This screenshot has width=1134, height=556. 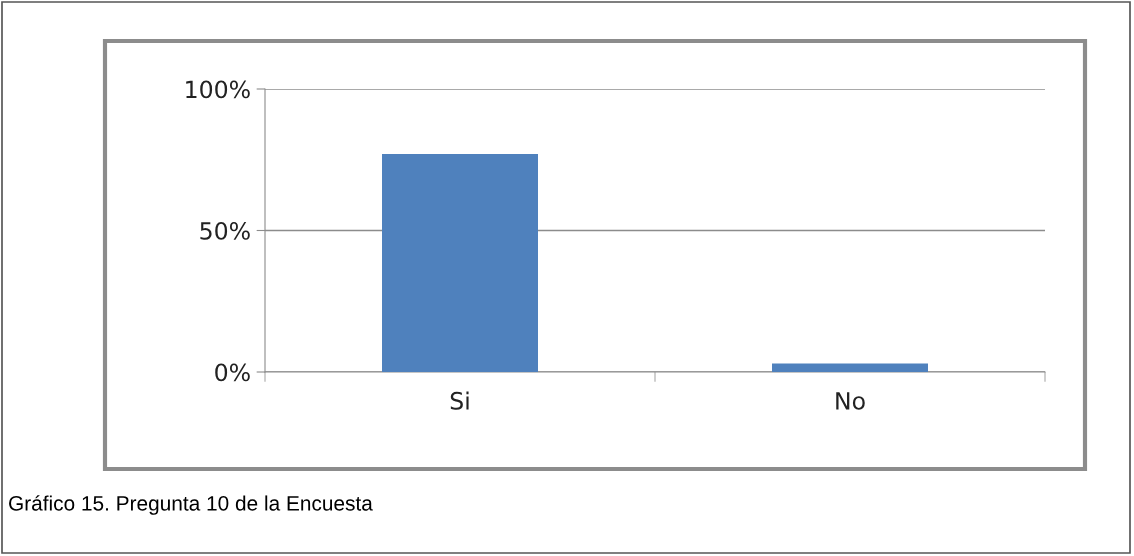 What do you see at coordinates (232, 372) in the screenshot?
I see `y-tick-label: 0%` at bounding box center [232, 372].